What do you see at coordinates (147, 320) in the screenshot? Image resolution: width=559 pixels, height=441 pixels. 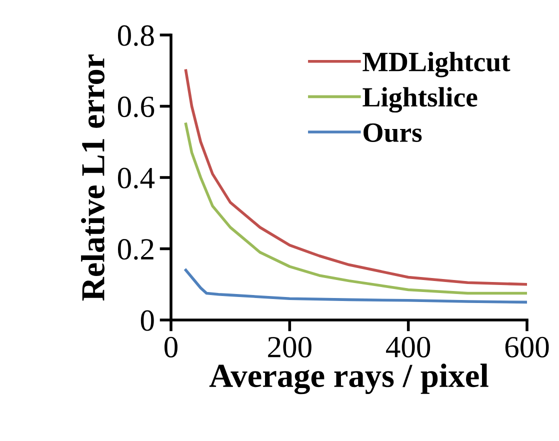 I see `y-tick-label: 0` at bounding box center [147, 320].